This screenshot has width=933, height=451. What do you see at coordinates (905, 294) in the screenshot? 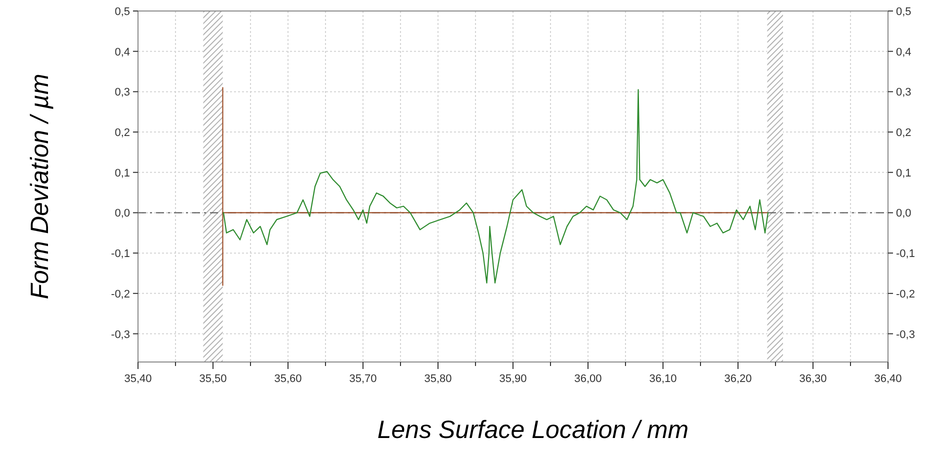
I see `y2-tick-label: -0,2` at bounding box center [905, 294].